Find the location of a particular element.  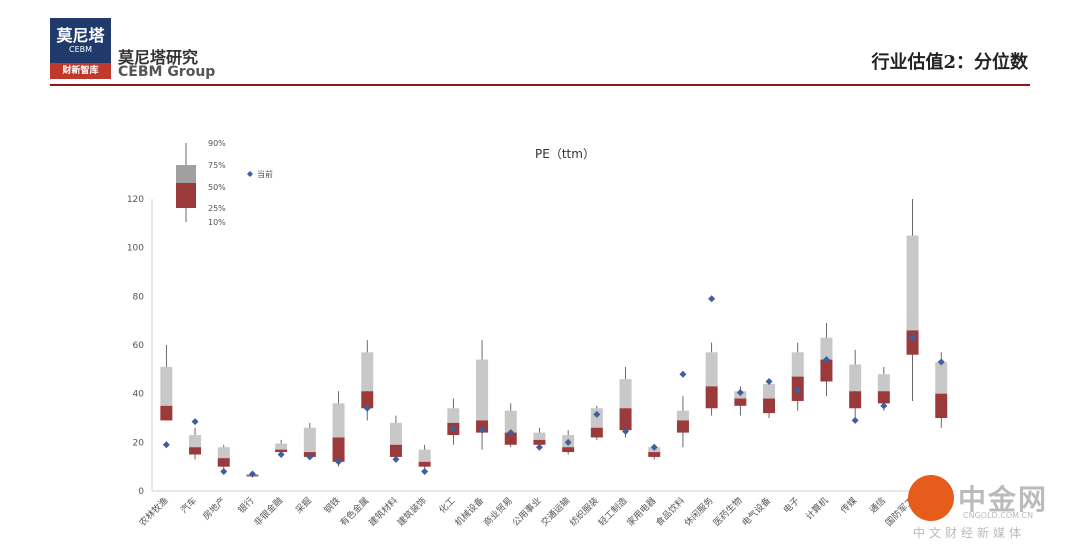

legend-box-upper is located at coordinates (186, 174).